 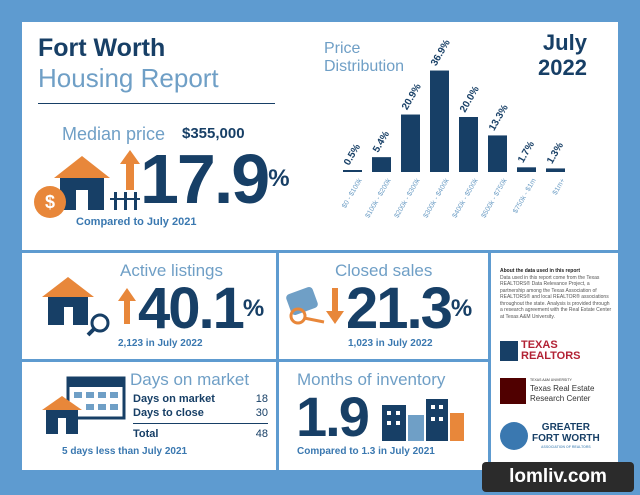 I want to click on active-change: 40.1%, so click(x=201, y=309).